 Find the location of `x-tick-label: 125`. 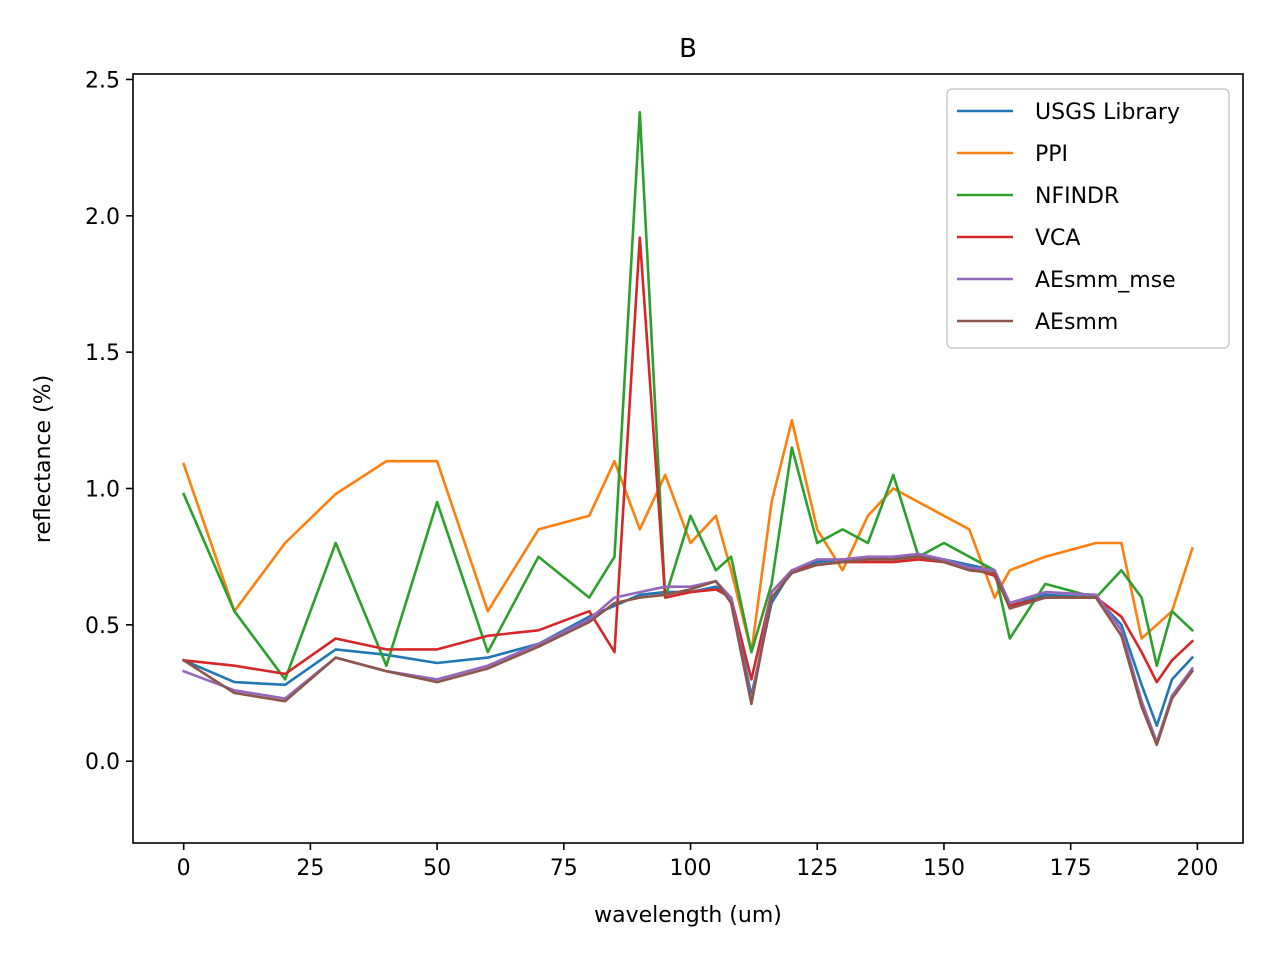

x-tick-label: 125 is located at coordinates (817, 868).